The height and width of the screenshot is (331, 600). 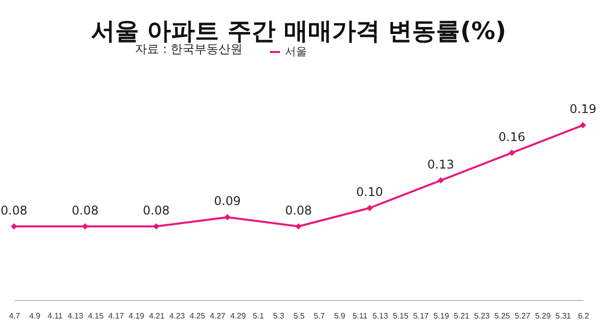 I want to click on x-tick-label: 4.27, so click(x=218, y=316).